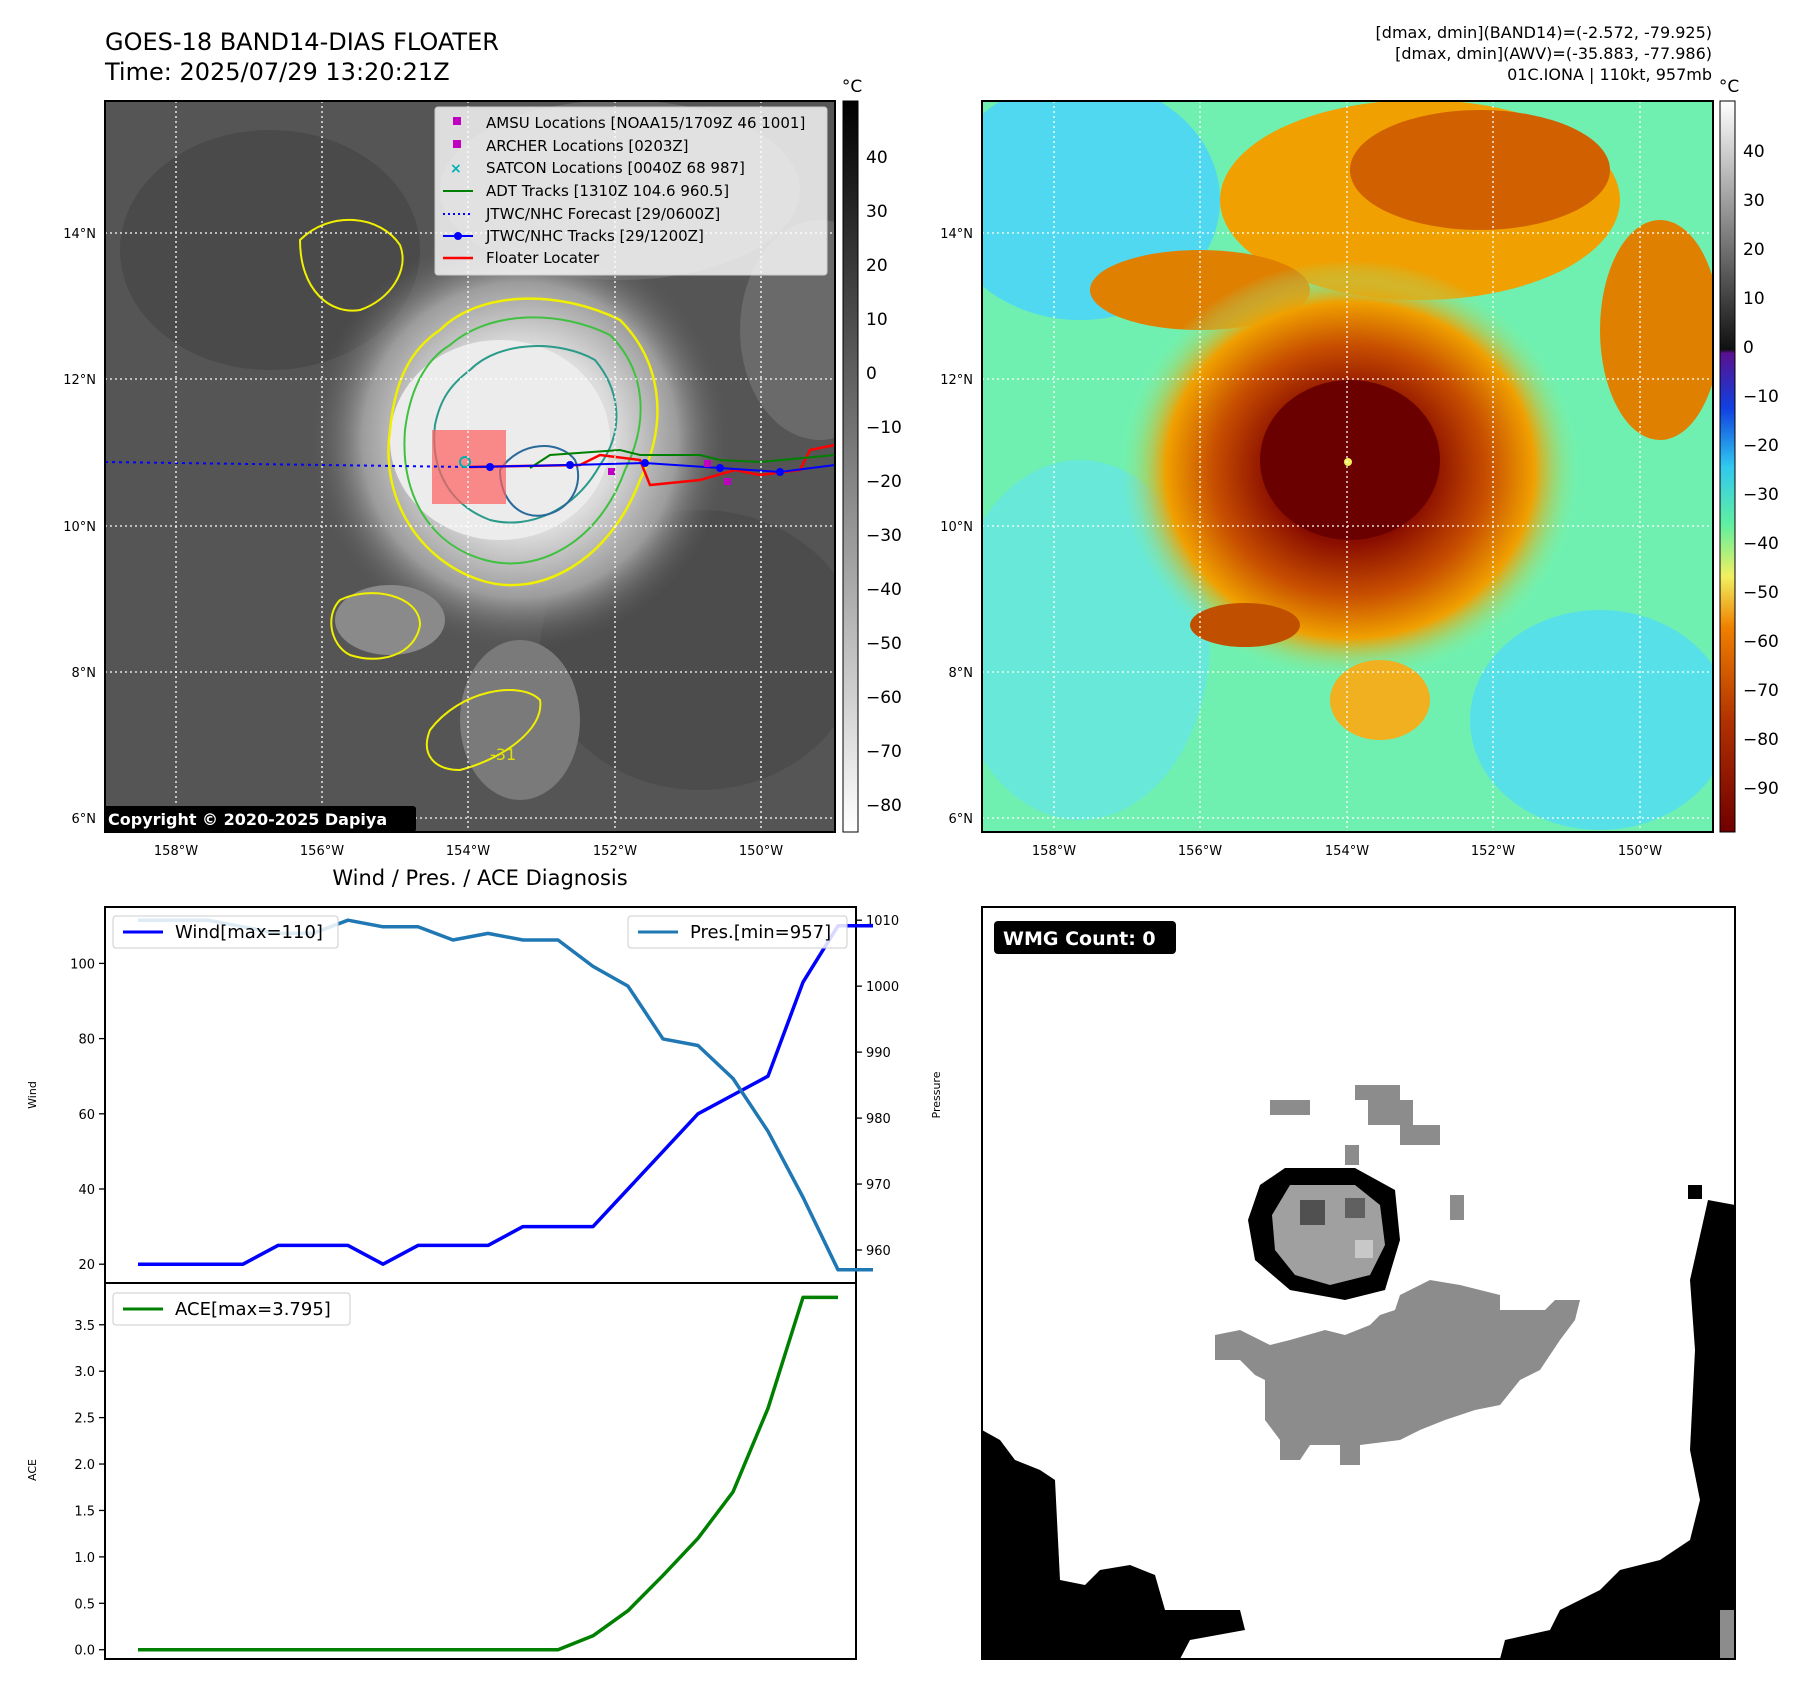 This screenshot has width=1797, height=1690. I want to click on wind-tick-label: 60, so click(86, 1115).